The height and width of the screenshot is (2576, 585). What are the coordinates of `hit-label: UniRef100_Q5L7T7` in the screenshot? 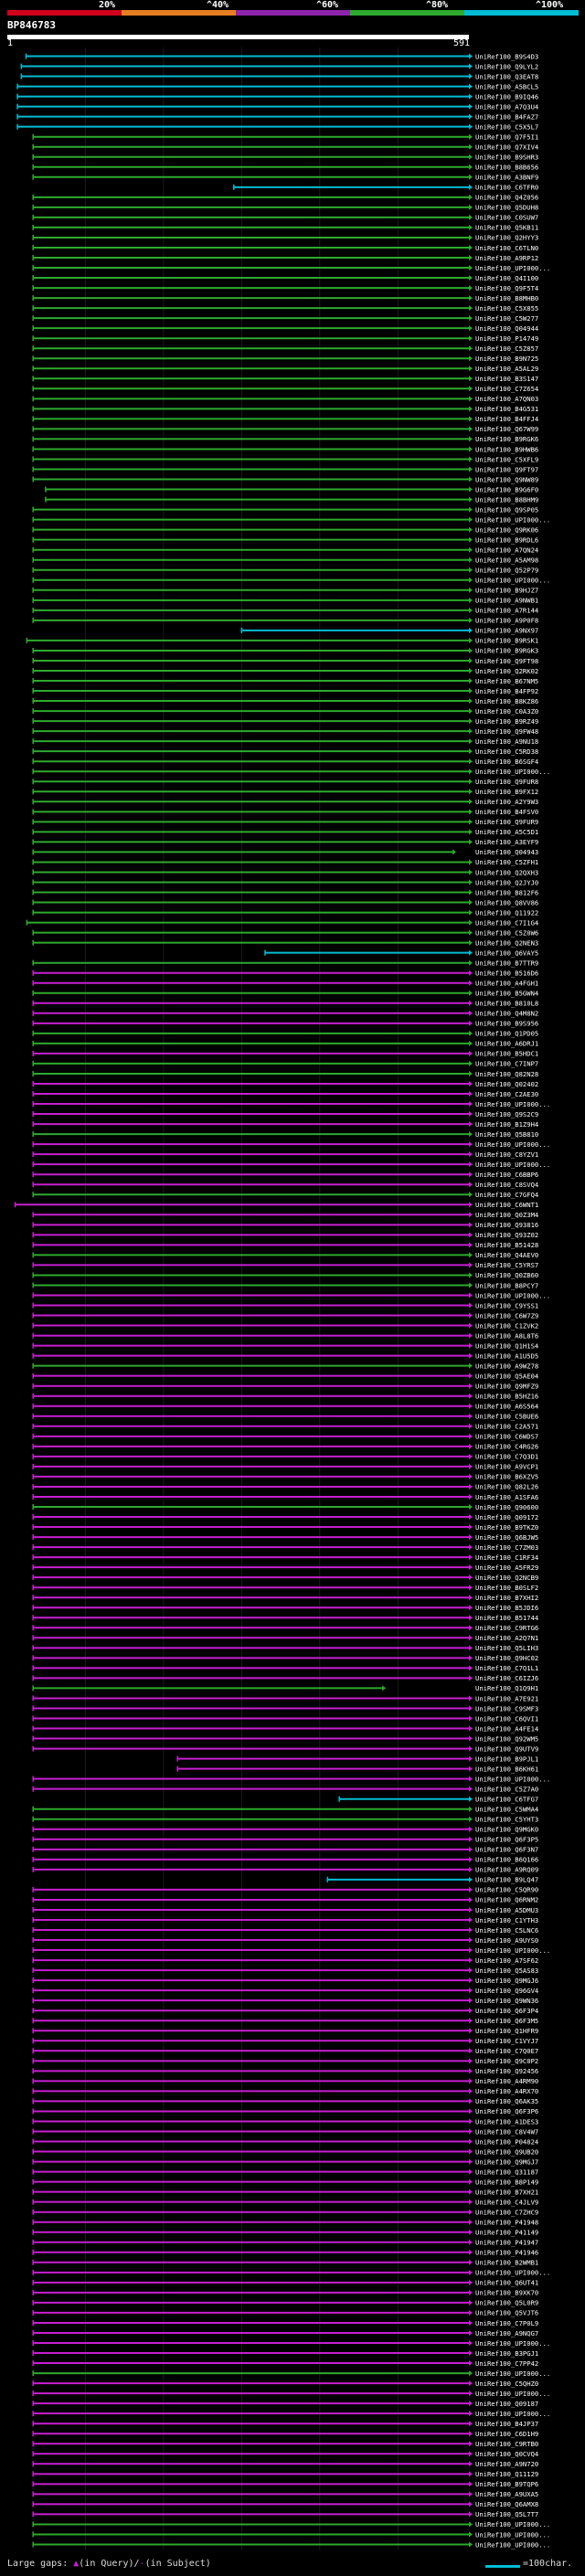 It's located at (507, 2514).